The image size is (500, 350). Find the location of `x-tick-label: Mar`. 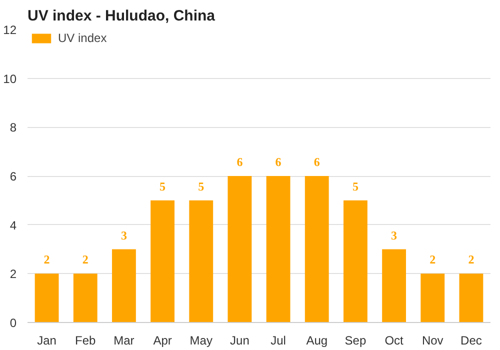

x-tick-label: Mar is located at coordinates (124, 341).